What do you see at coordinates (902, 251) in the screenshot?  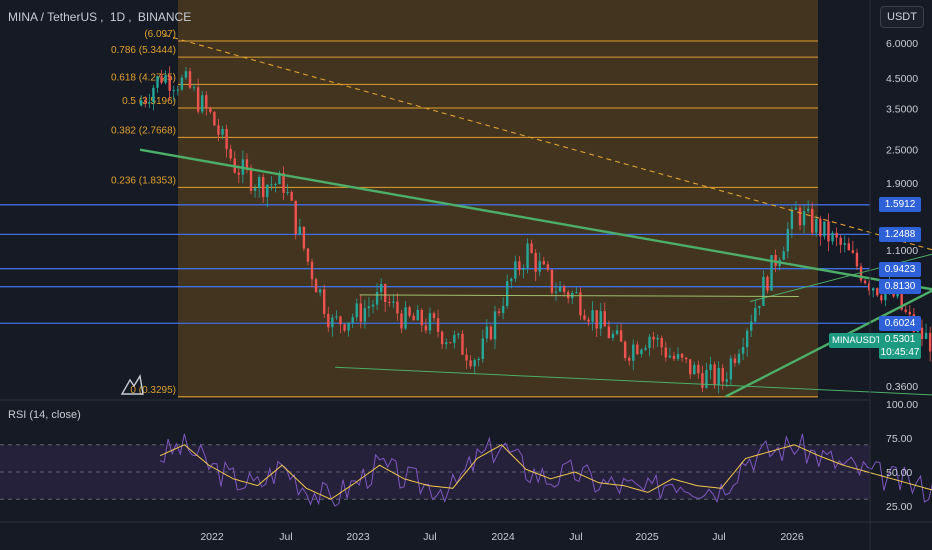 I see `price-axis-label: 1.1000` at bounding box center [902, 251].